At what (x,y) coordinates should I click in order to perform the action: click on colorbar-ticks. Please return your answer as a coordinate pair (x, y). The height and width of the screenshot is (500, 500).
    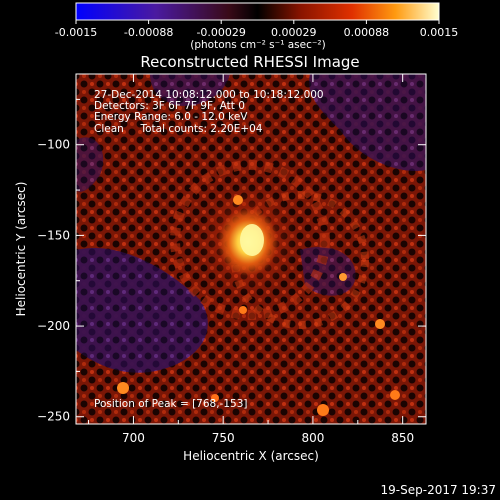
    Looking at the image, I should click on (257, 22).